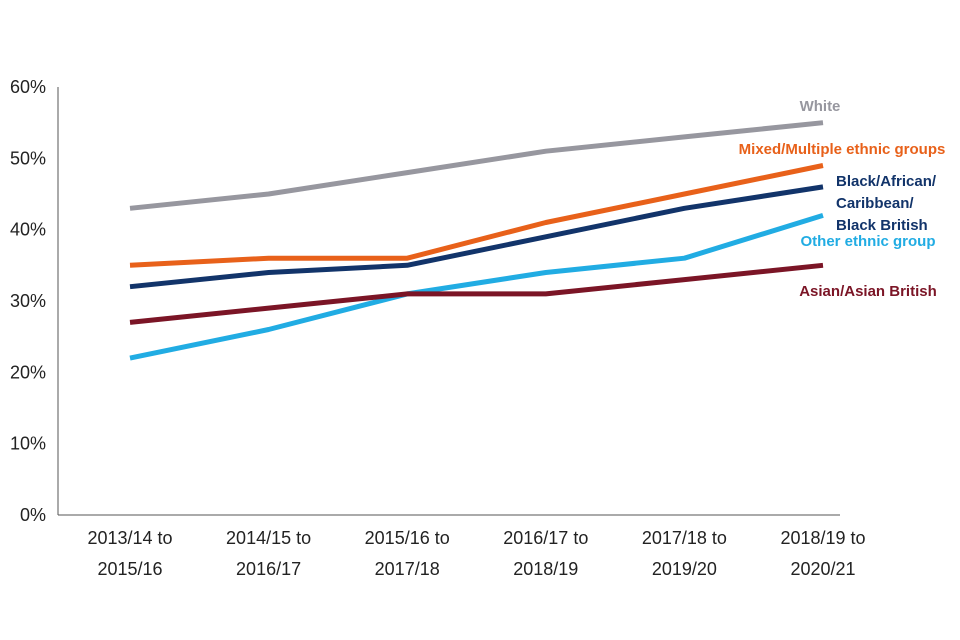 This screenshot has width=960, height=640. Describe the element at coordinates (407, 553) in the screenshot. I see `x-tick-label: 2015/16 to 2017/18` at that location.